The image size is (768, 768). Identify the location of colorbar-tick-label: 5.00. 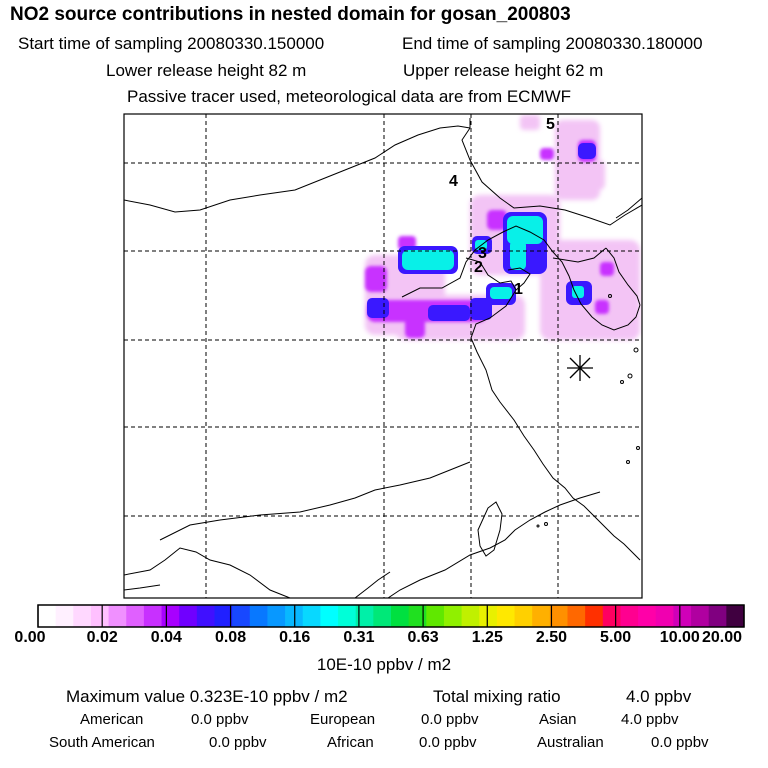
(616, 637).